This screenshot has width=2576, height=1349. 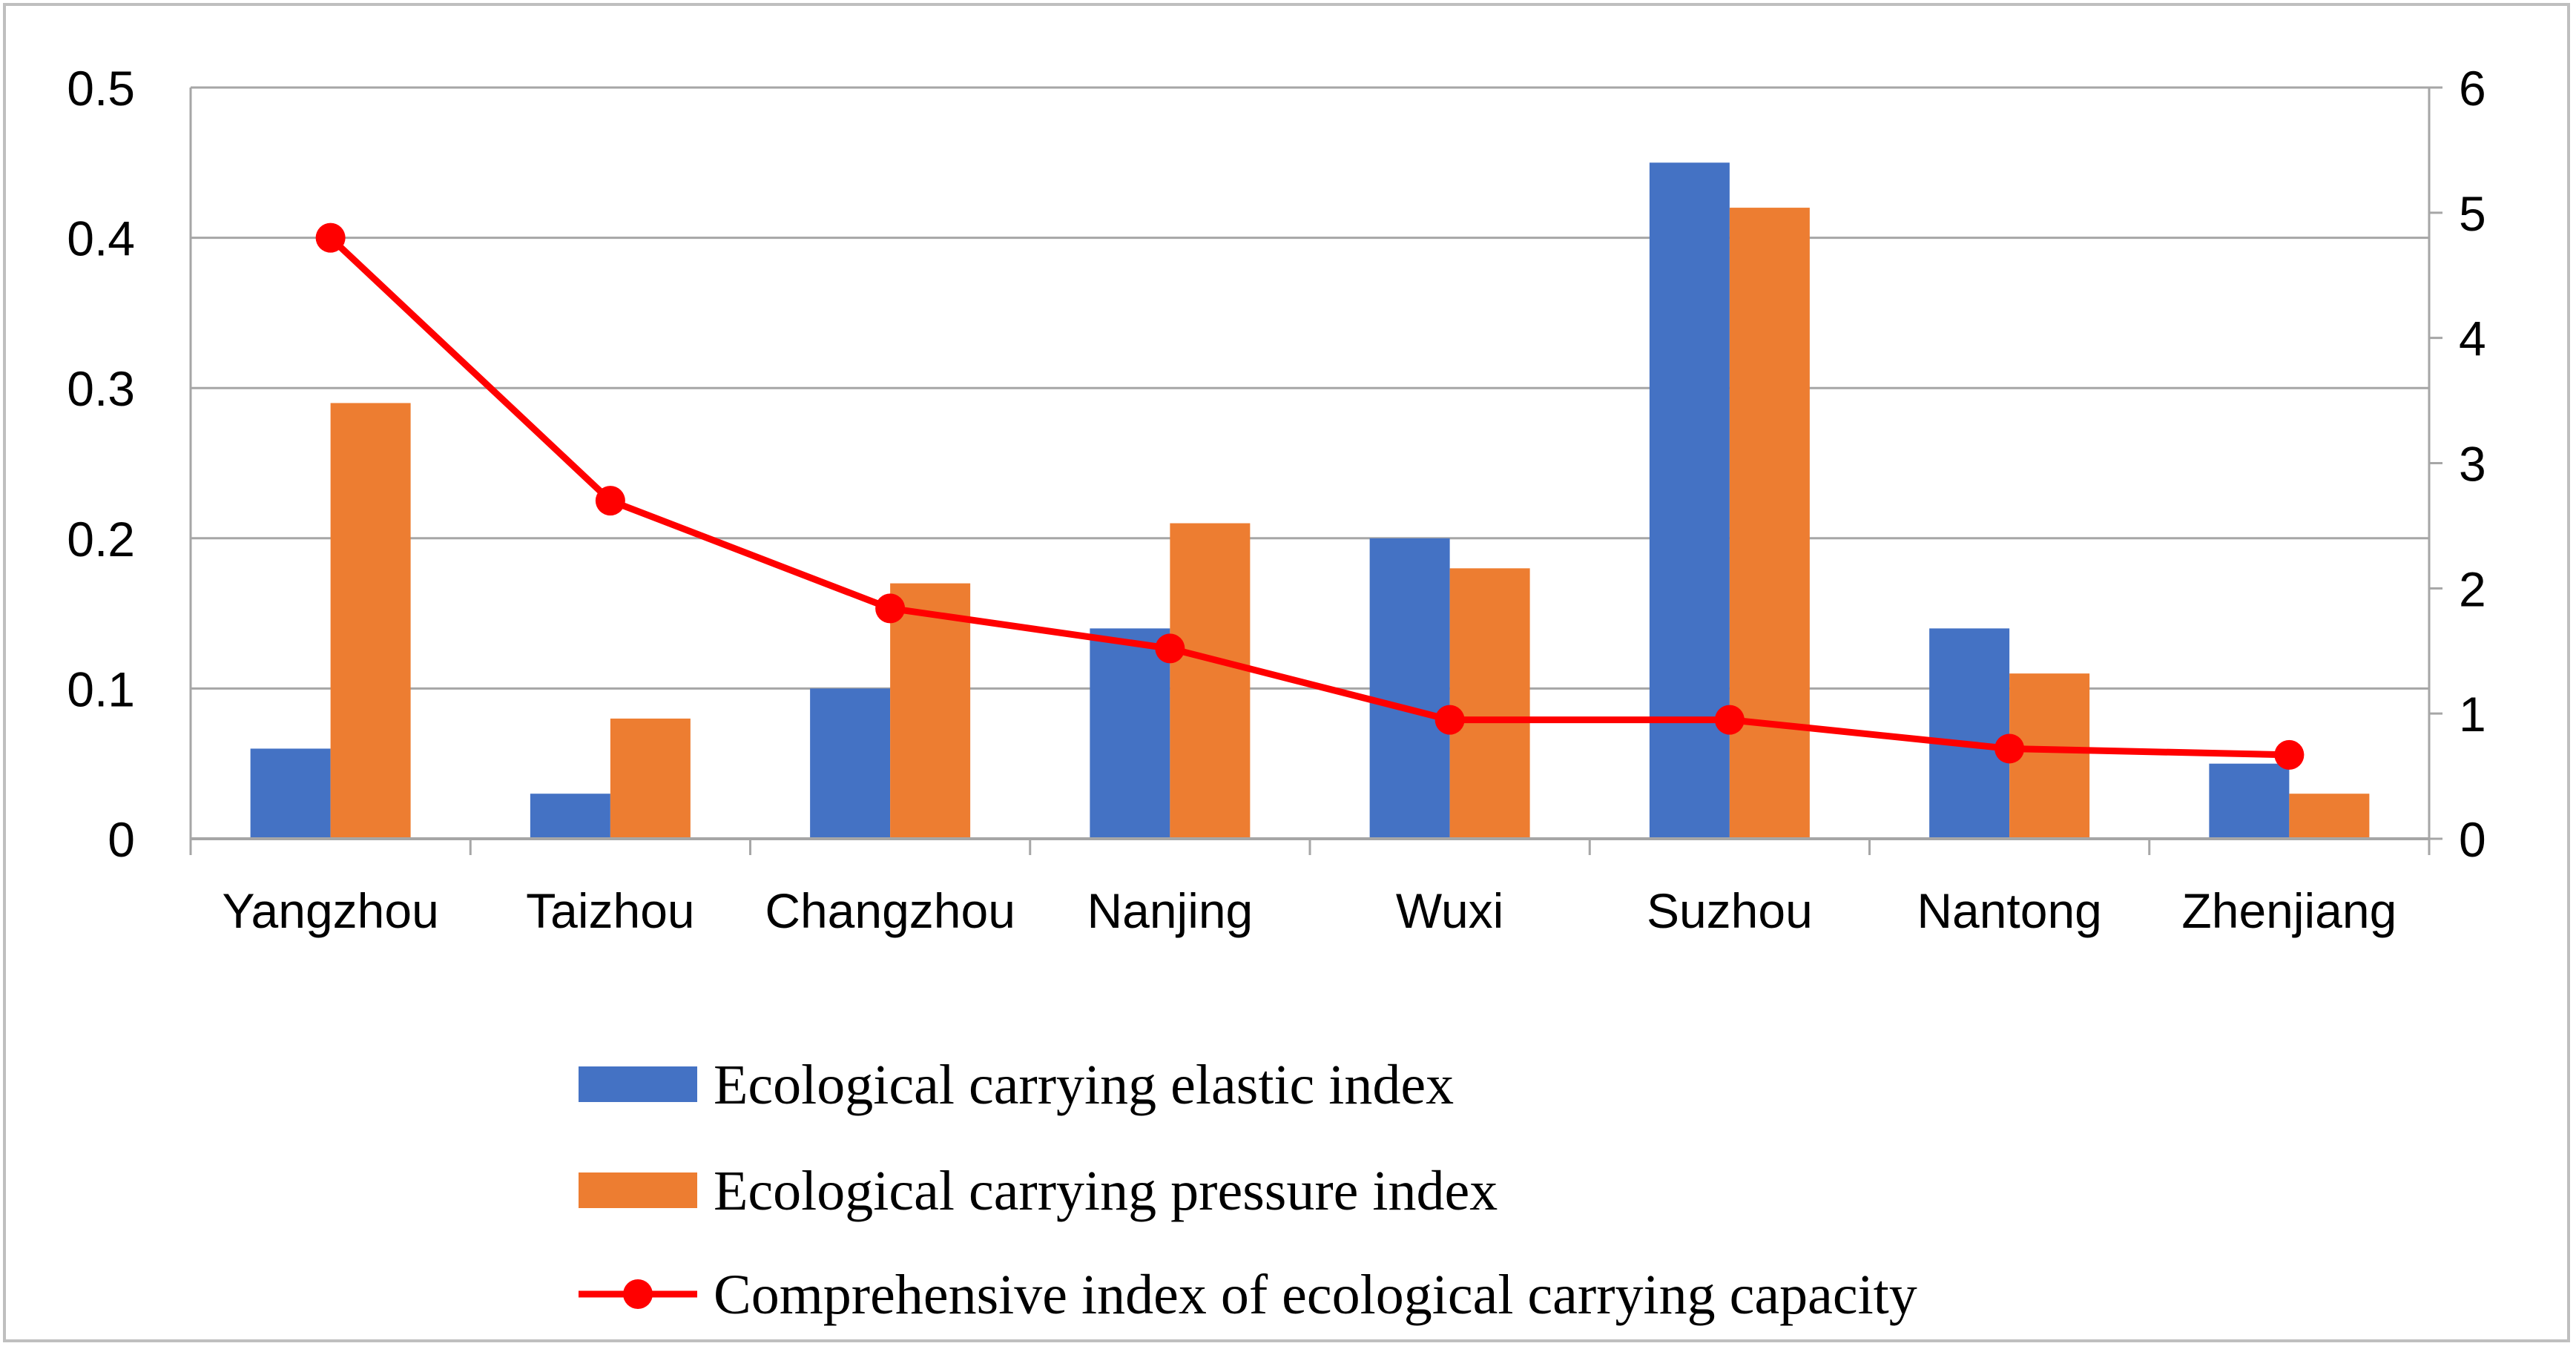 What do you see at coordinates (2289, 911) in the screenshot?
I see `x-category-label: Zhenjiang` at bounding box center [2289, 911].